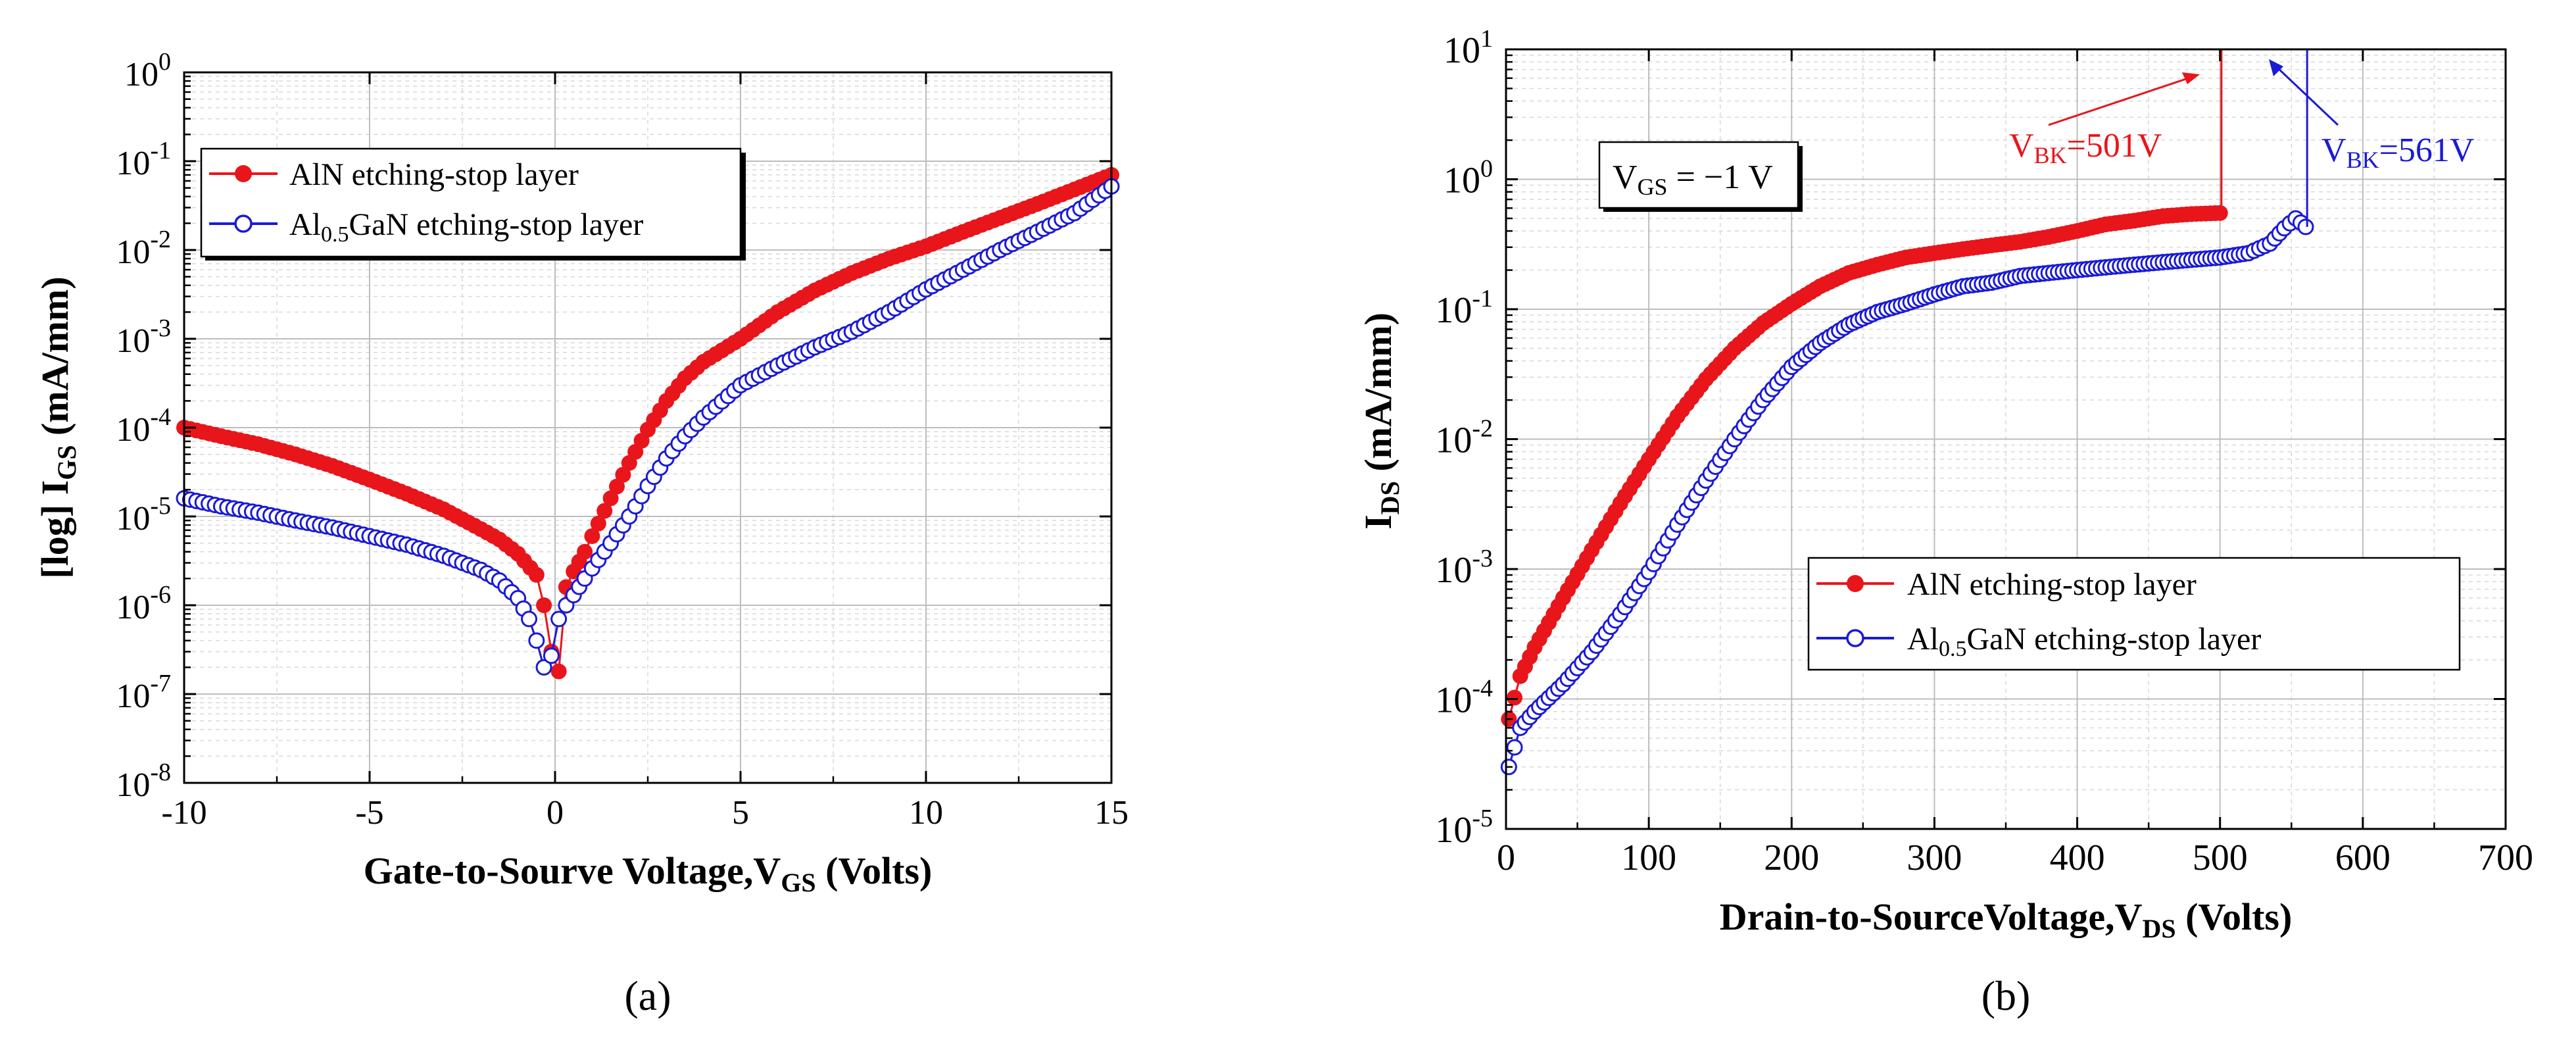  What do you see at coordinates (1649, 857) in the screenshot?
I see `x-tick-label: 100` at bounding box center [1649, 857].